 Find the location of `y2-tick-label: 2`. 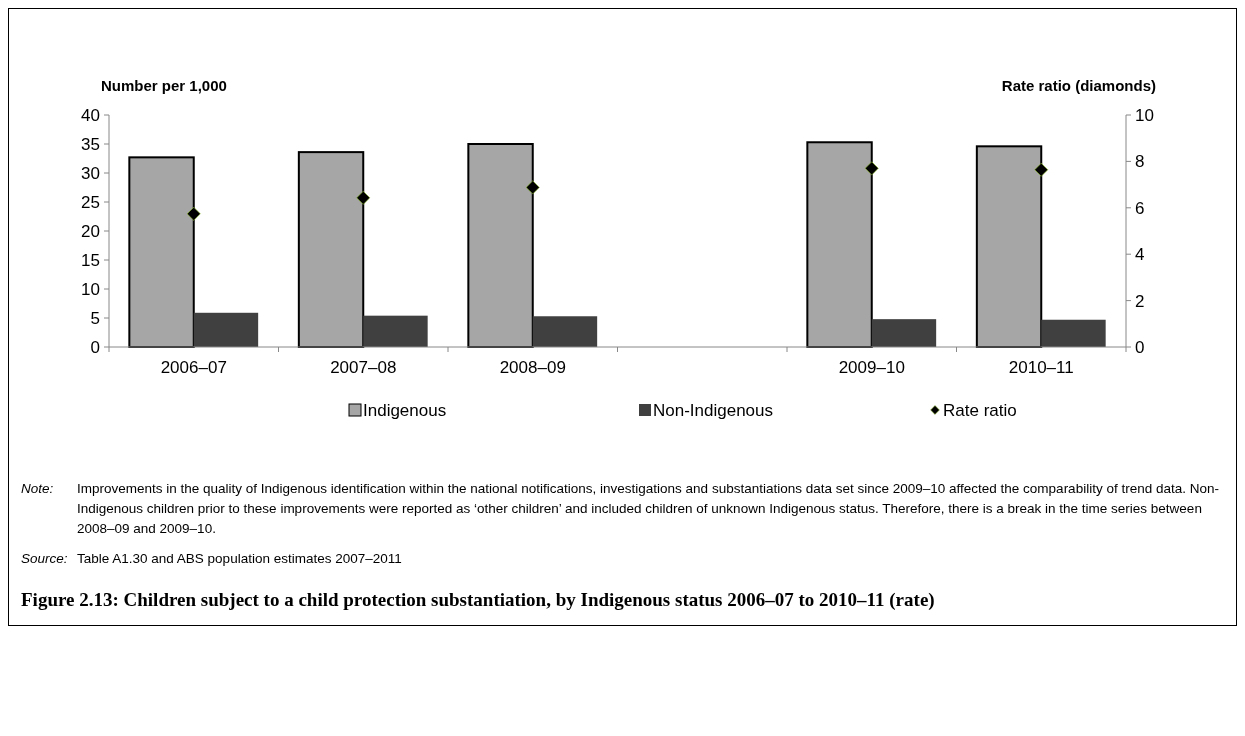

y2-tick-label: 2 is located at coordinates (1140, 301).